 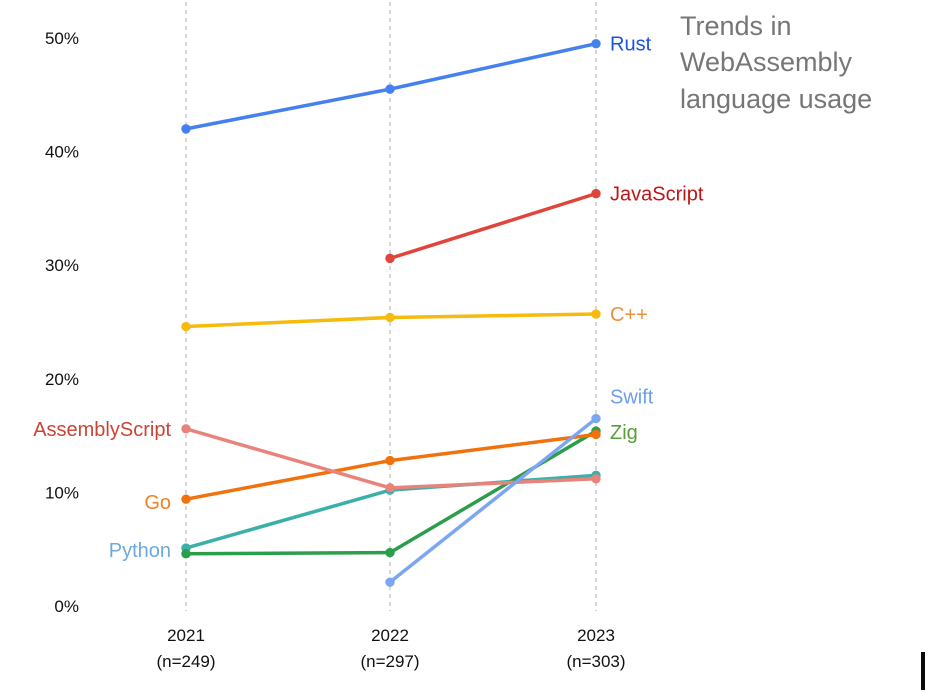 I want to click on x-sublabel-2023: (n=303), so click(x=595, y=661).